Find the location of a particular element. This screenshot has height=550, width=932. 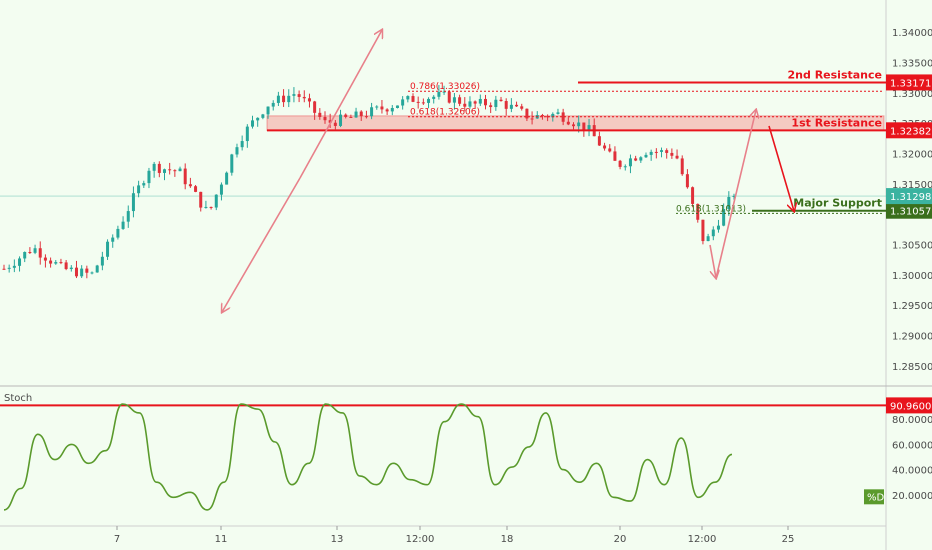

stoch-title: Stoch is located at coordinates (18, 398).